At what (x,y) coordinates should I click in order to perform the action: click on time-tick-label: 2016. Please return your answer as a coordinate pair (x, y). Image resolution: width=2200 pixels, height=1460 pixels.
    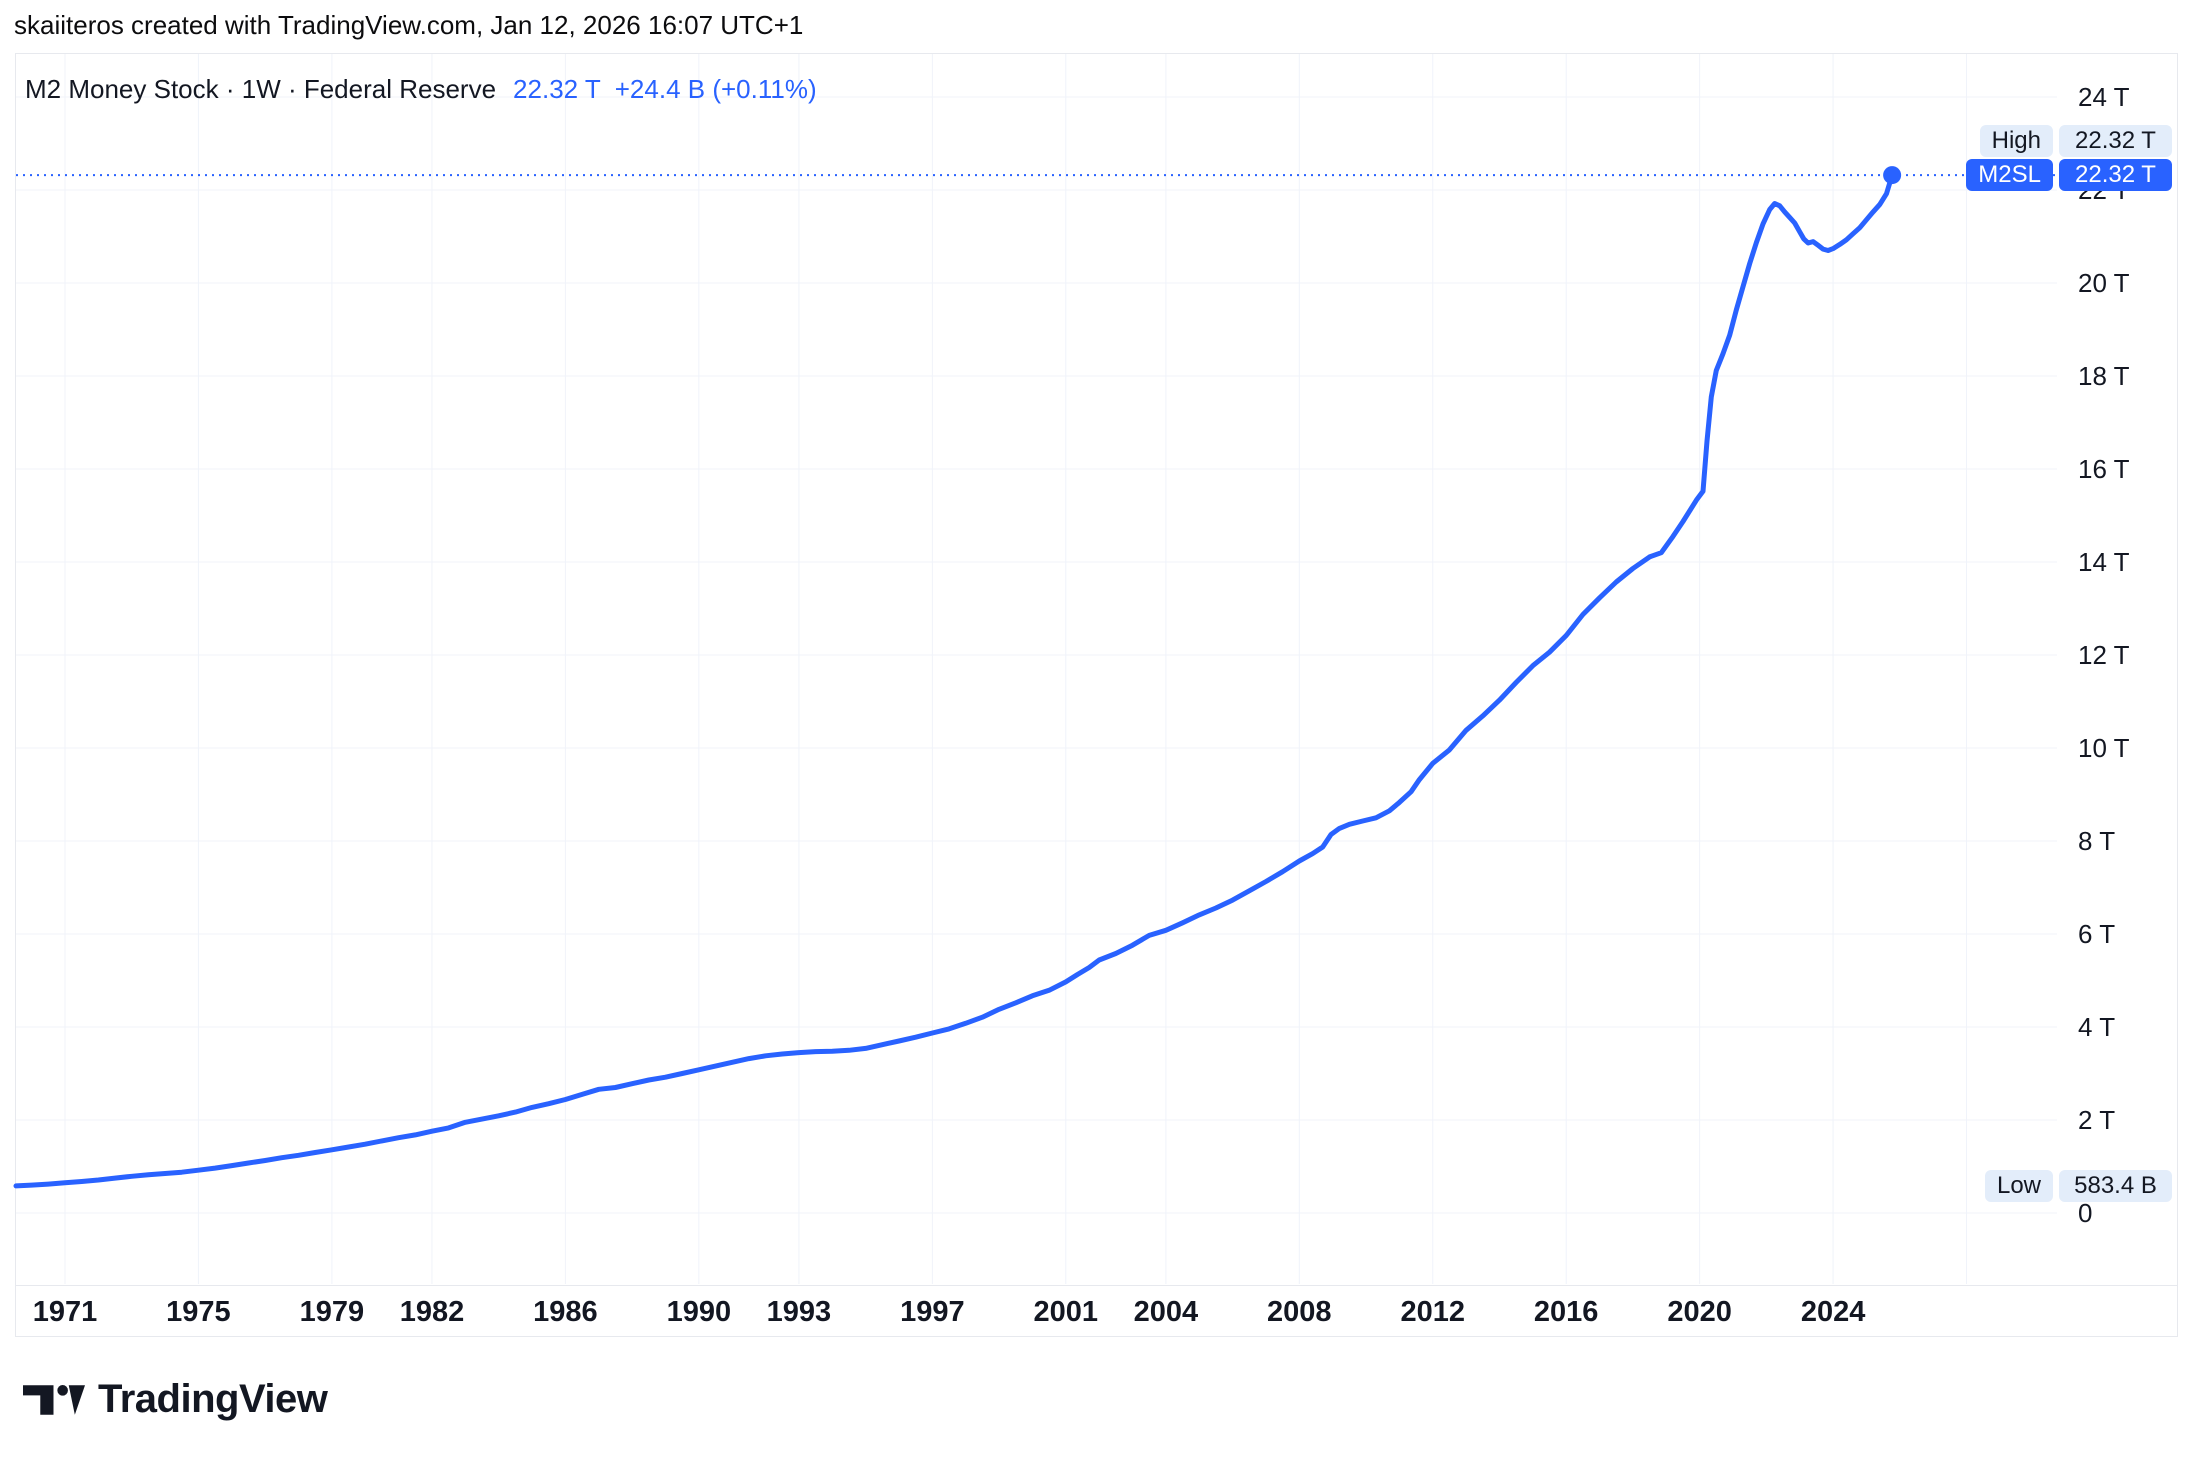
    Looking at the image, I should click on (1566, 1312).